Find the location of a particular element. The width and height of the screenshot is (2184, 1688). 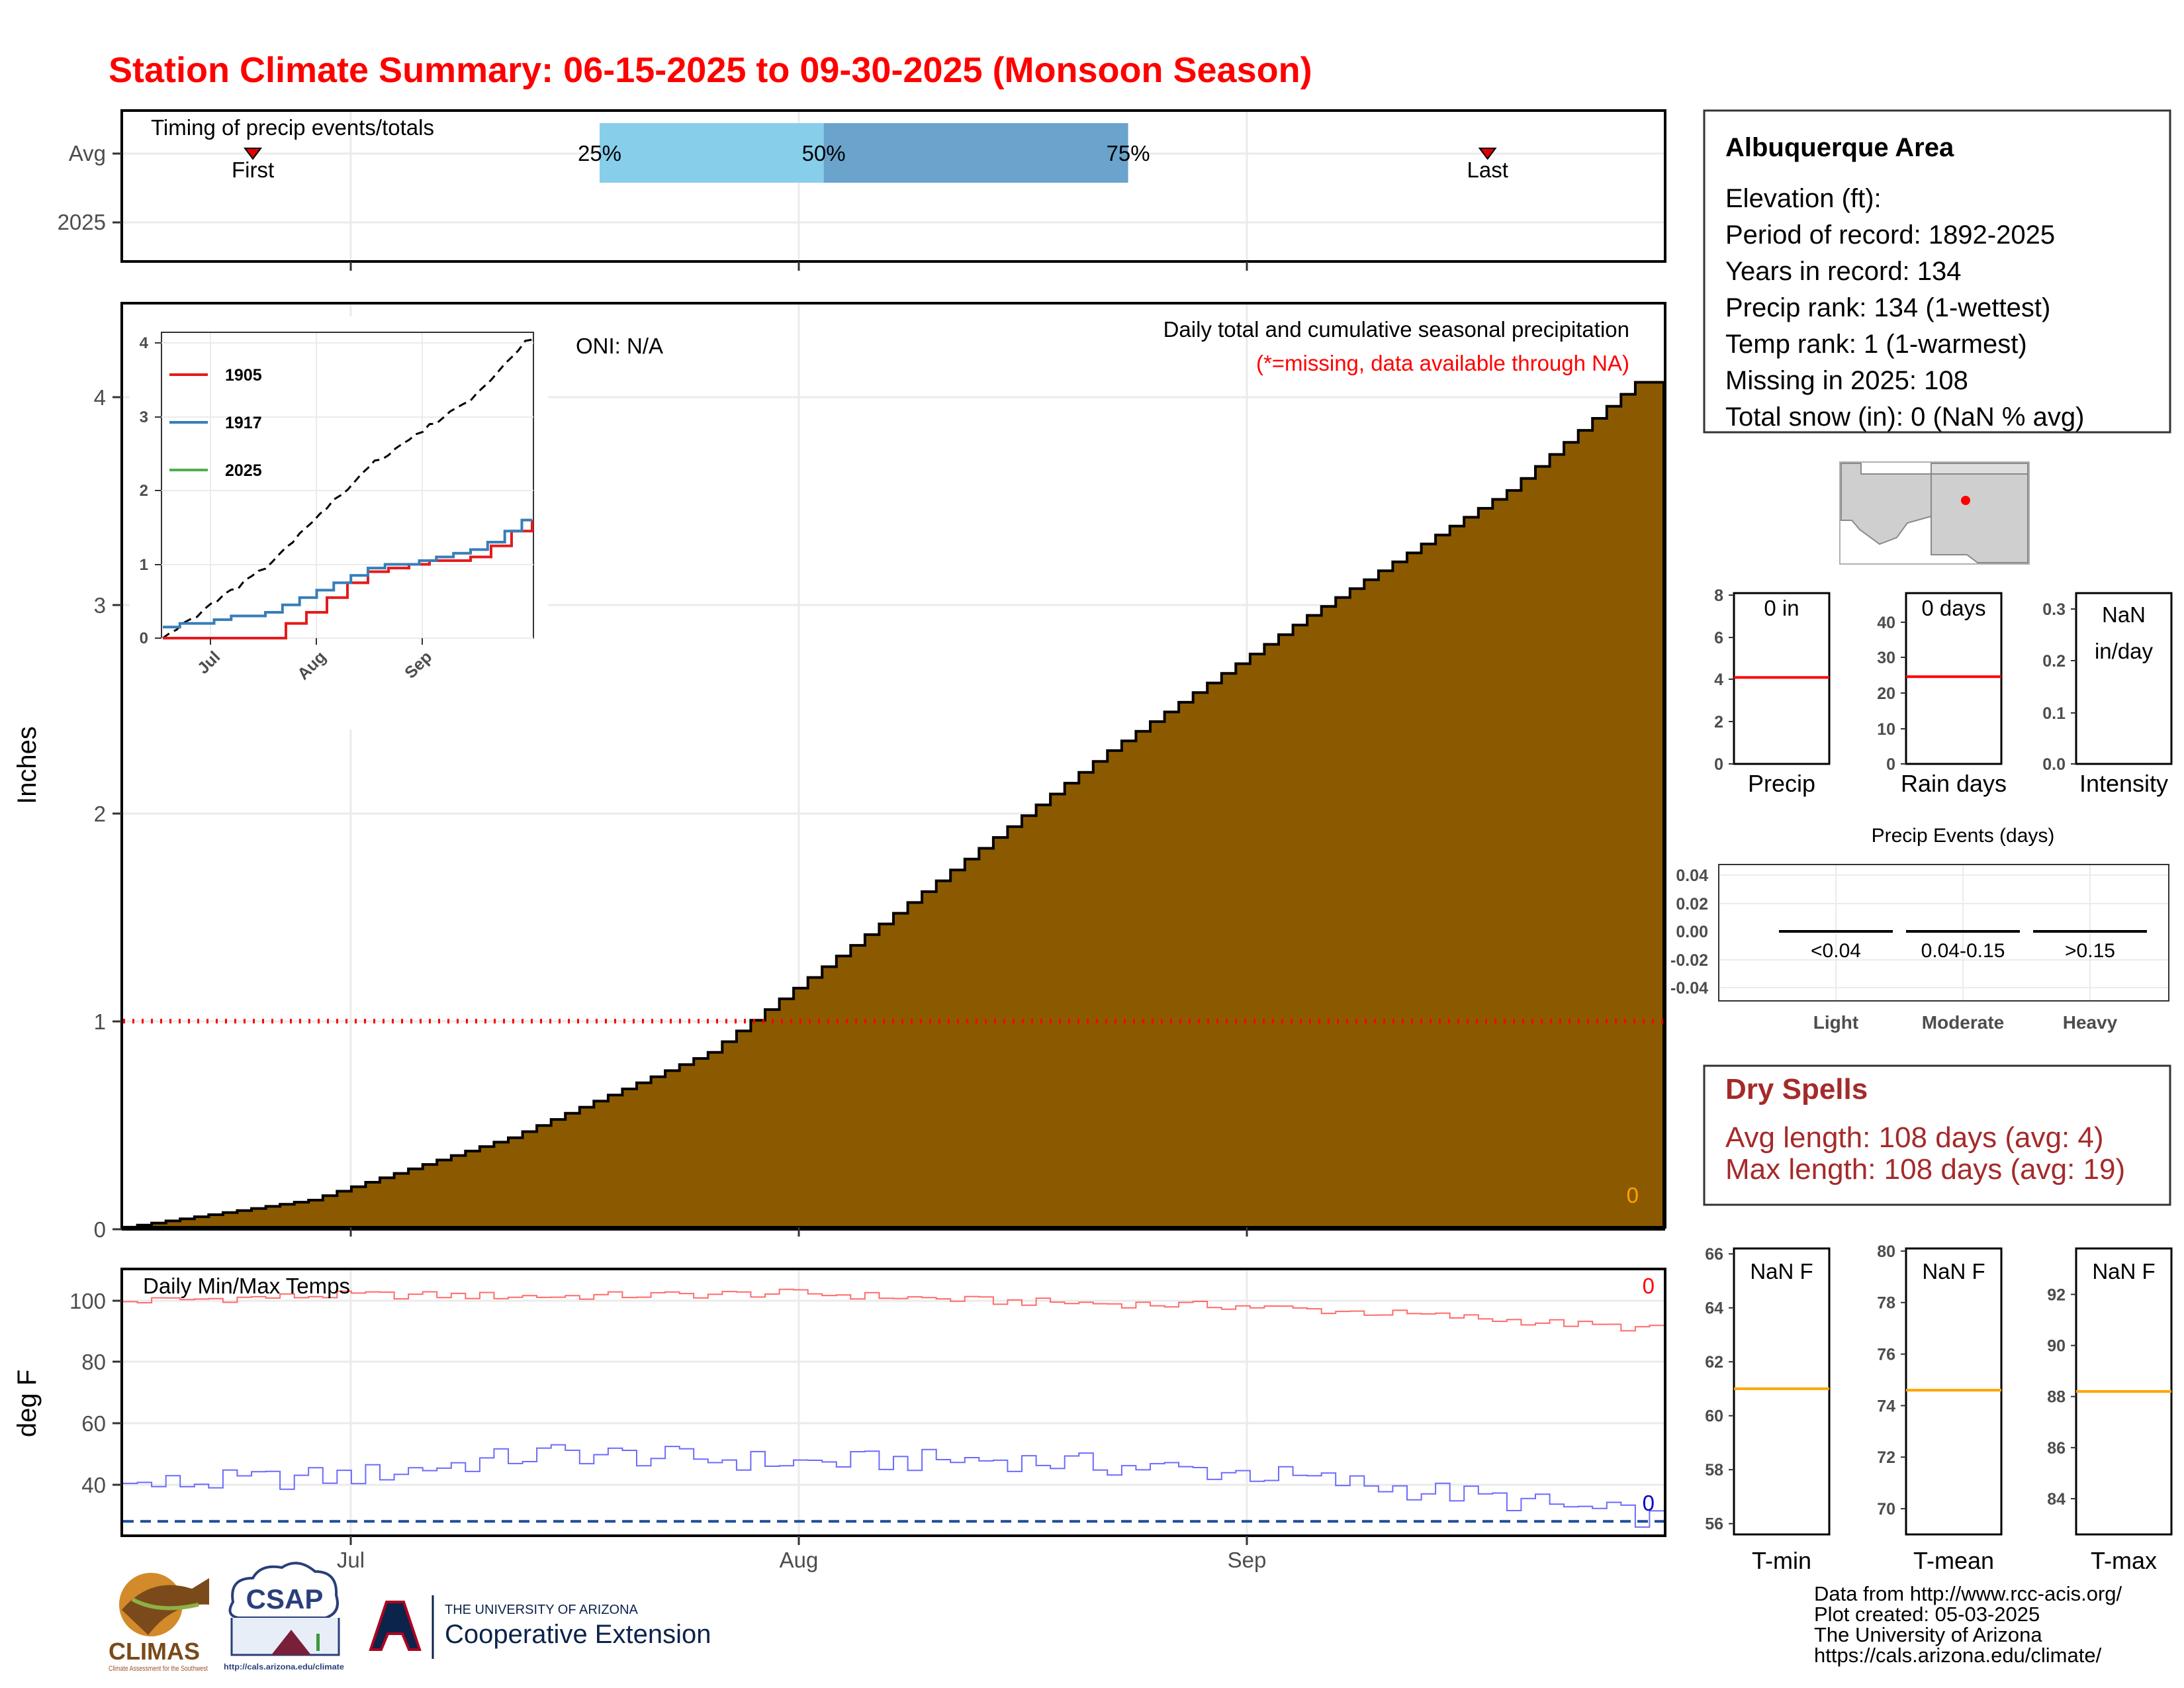

pct-25-label: 25% is located at coordinates (599, 153).